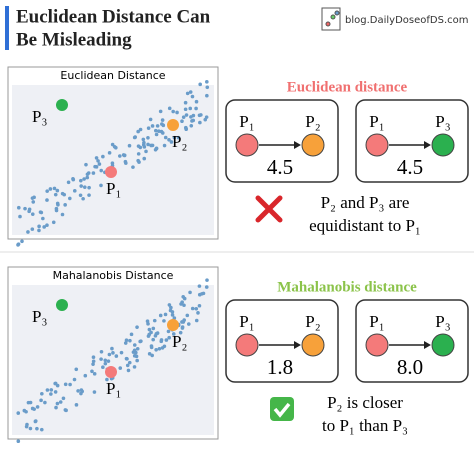 This screenshot has height=452, width=474. I want to click on plot-area, so click(113, 160).